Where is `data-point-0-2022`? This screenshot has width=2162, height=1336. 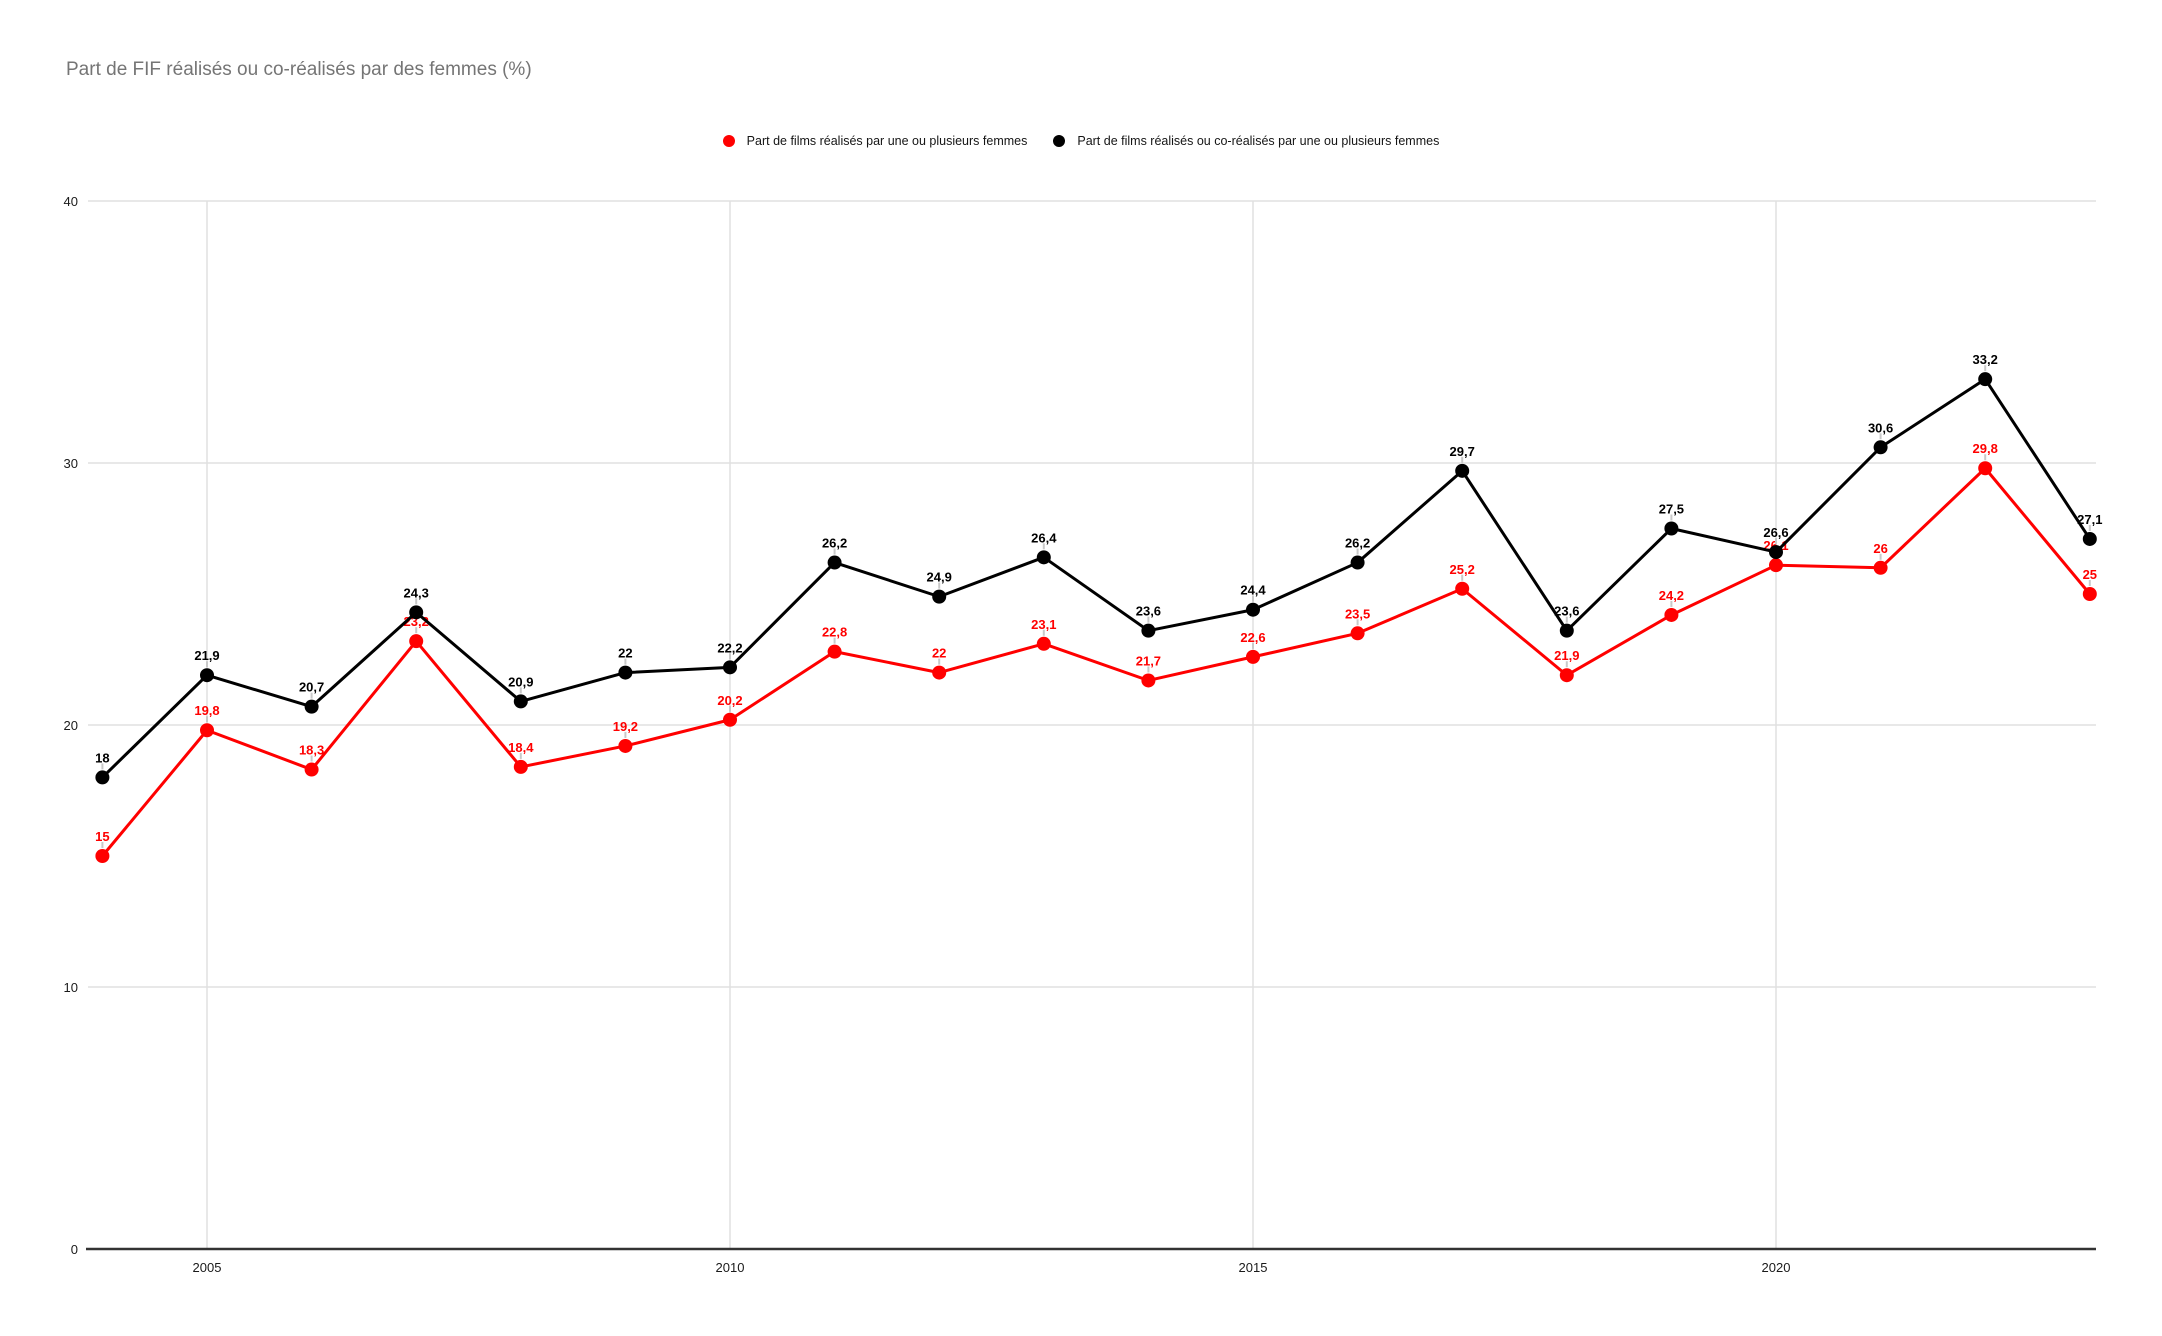 data-point-0-2022 is located at coordinates (1985, 468).